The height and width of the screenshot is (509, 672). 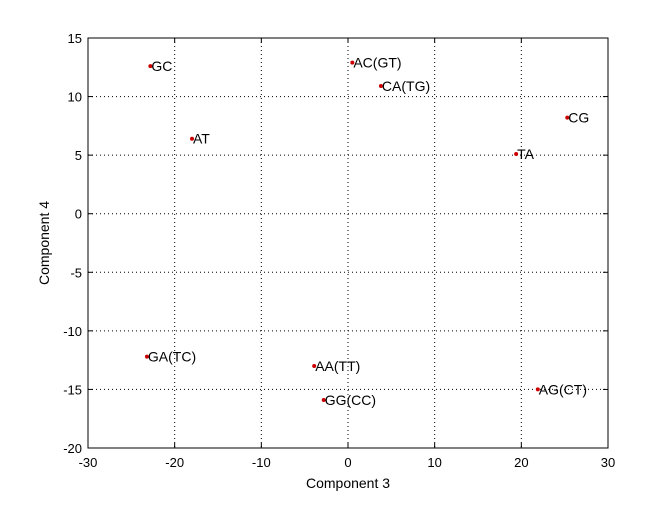 I want to click on data-point-label: AA(TT), so click(x=337, y=366).